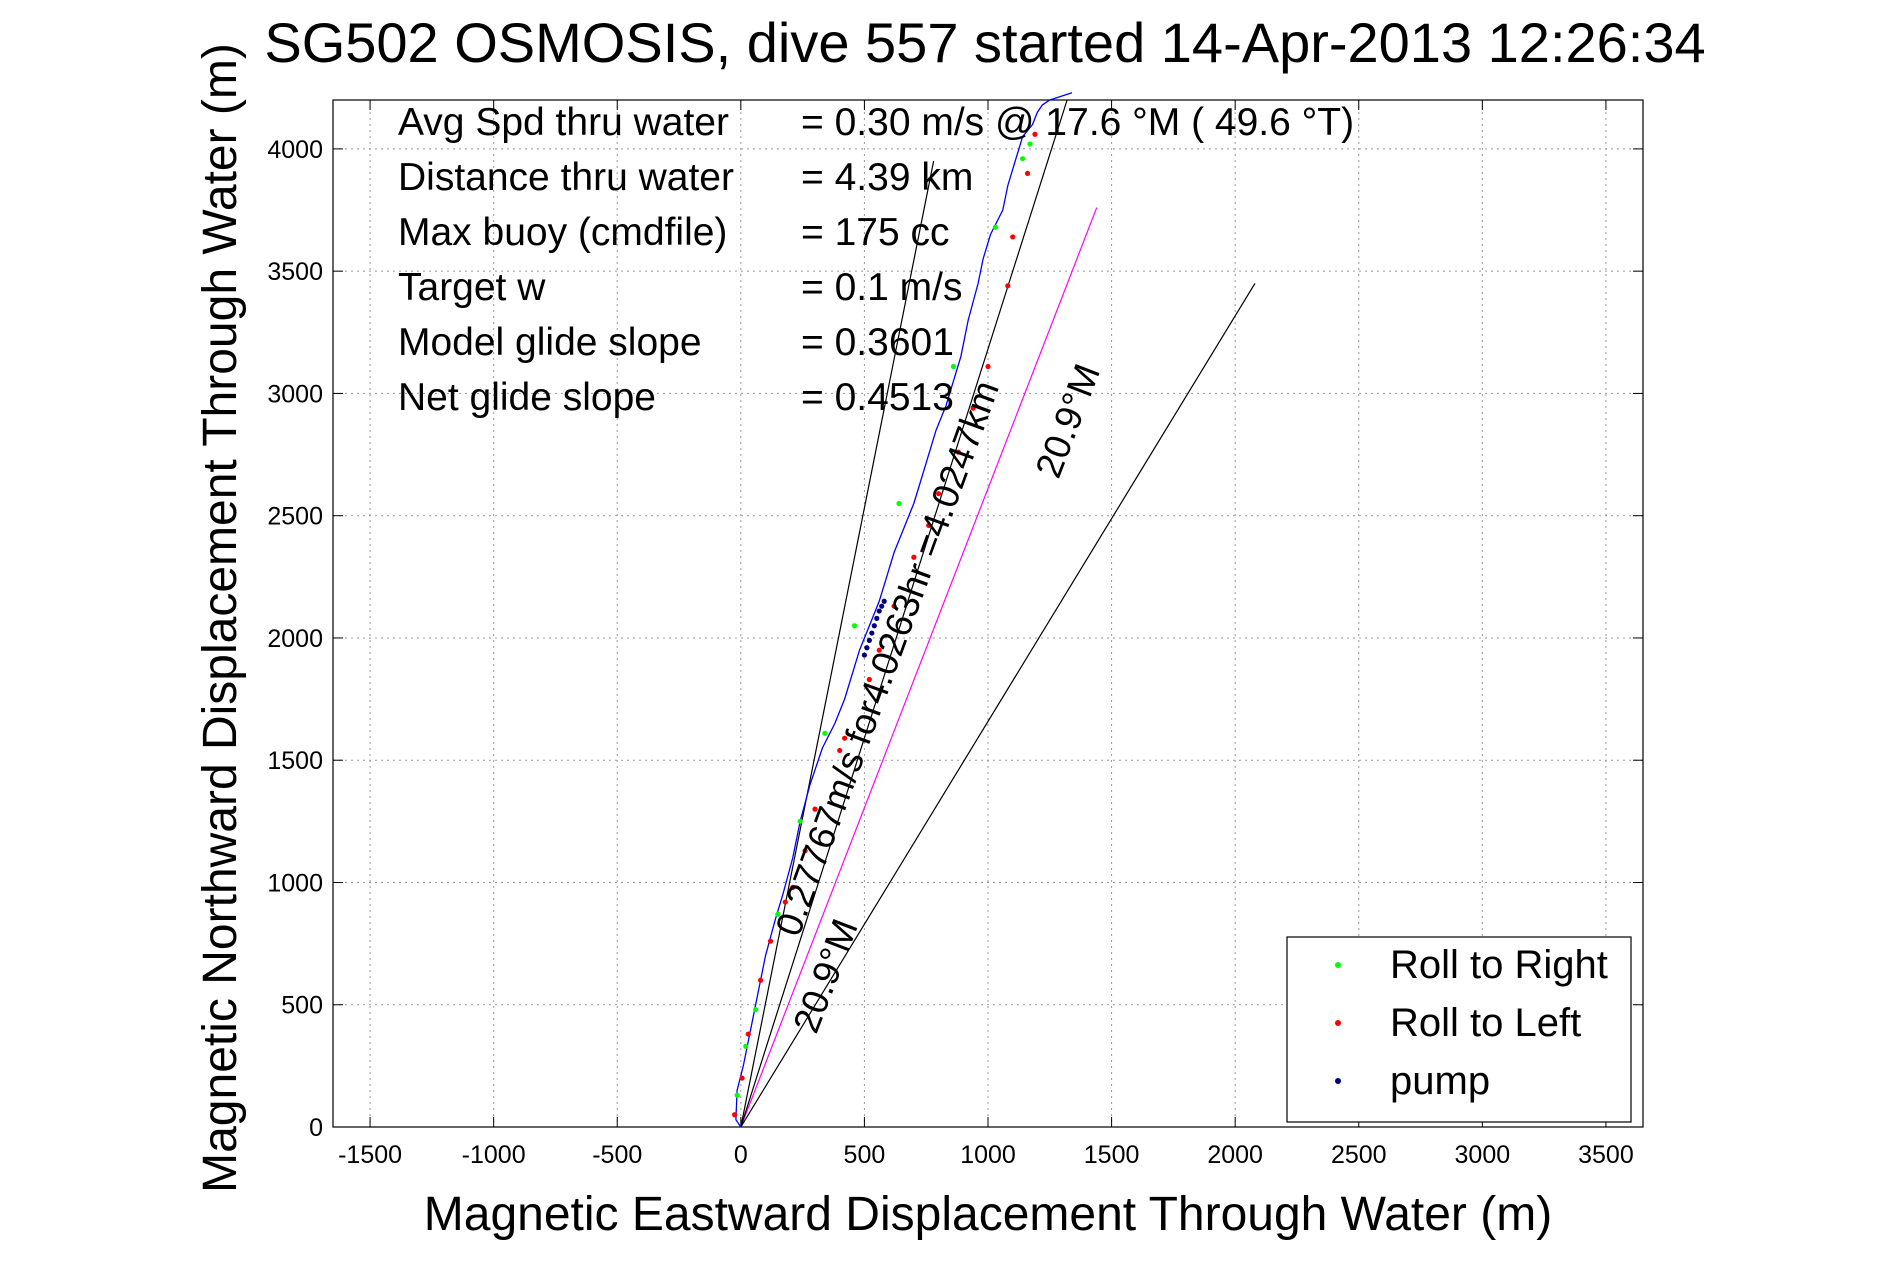 This screenshot has height=1262, width=1891. Describe the element at coordinates (1483, 1155) in the screenshot. I see `x-tick-label: 3000` at that location.